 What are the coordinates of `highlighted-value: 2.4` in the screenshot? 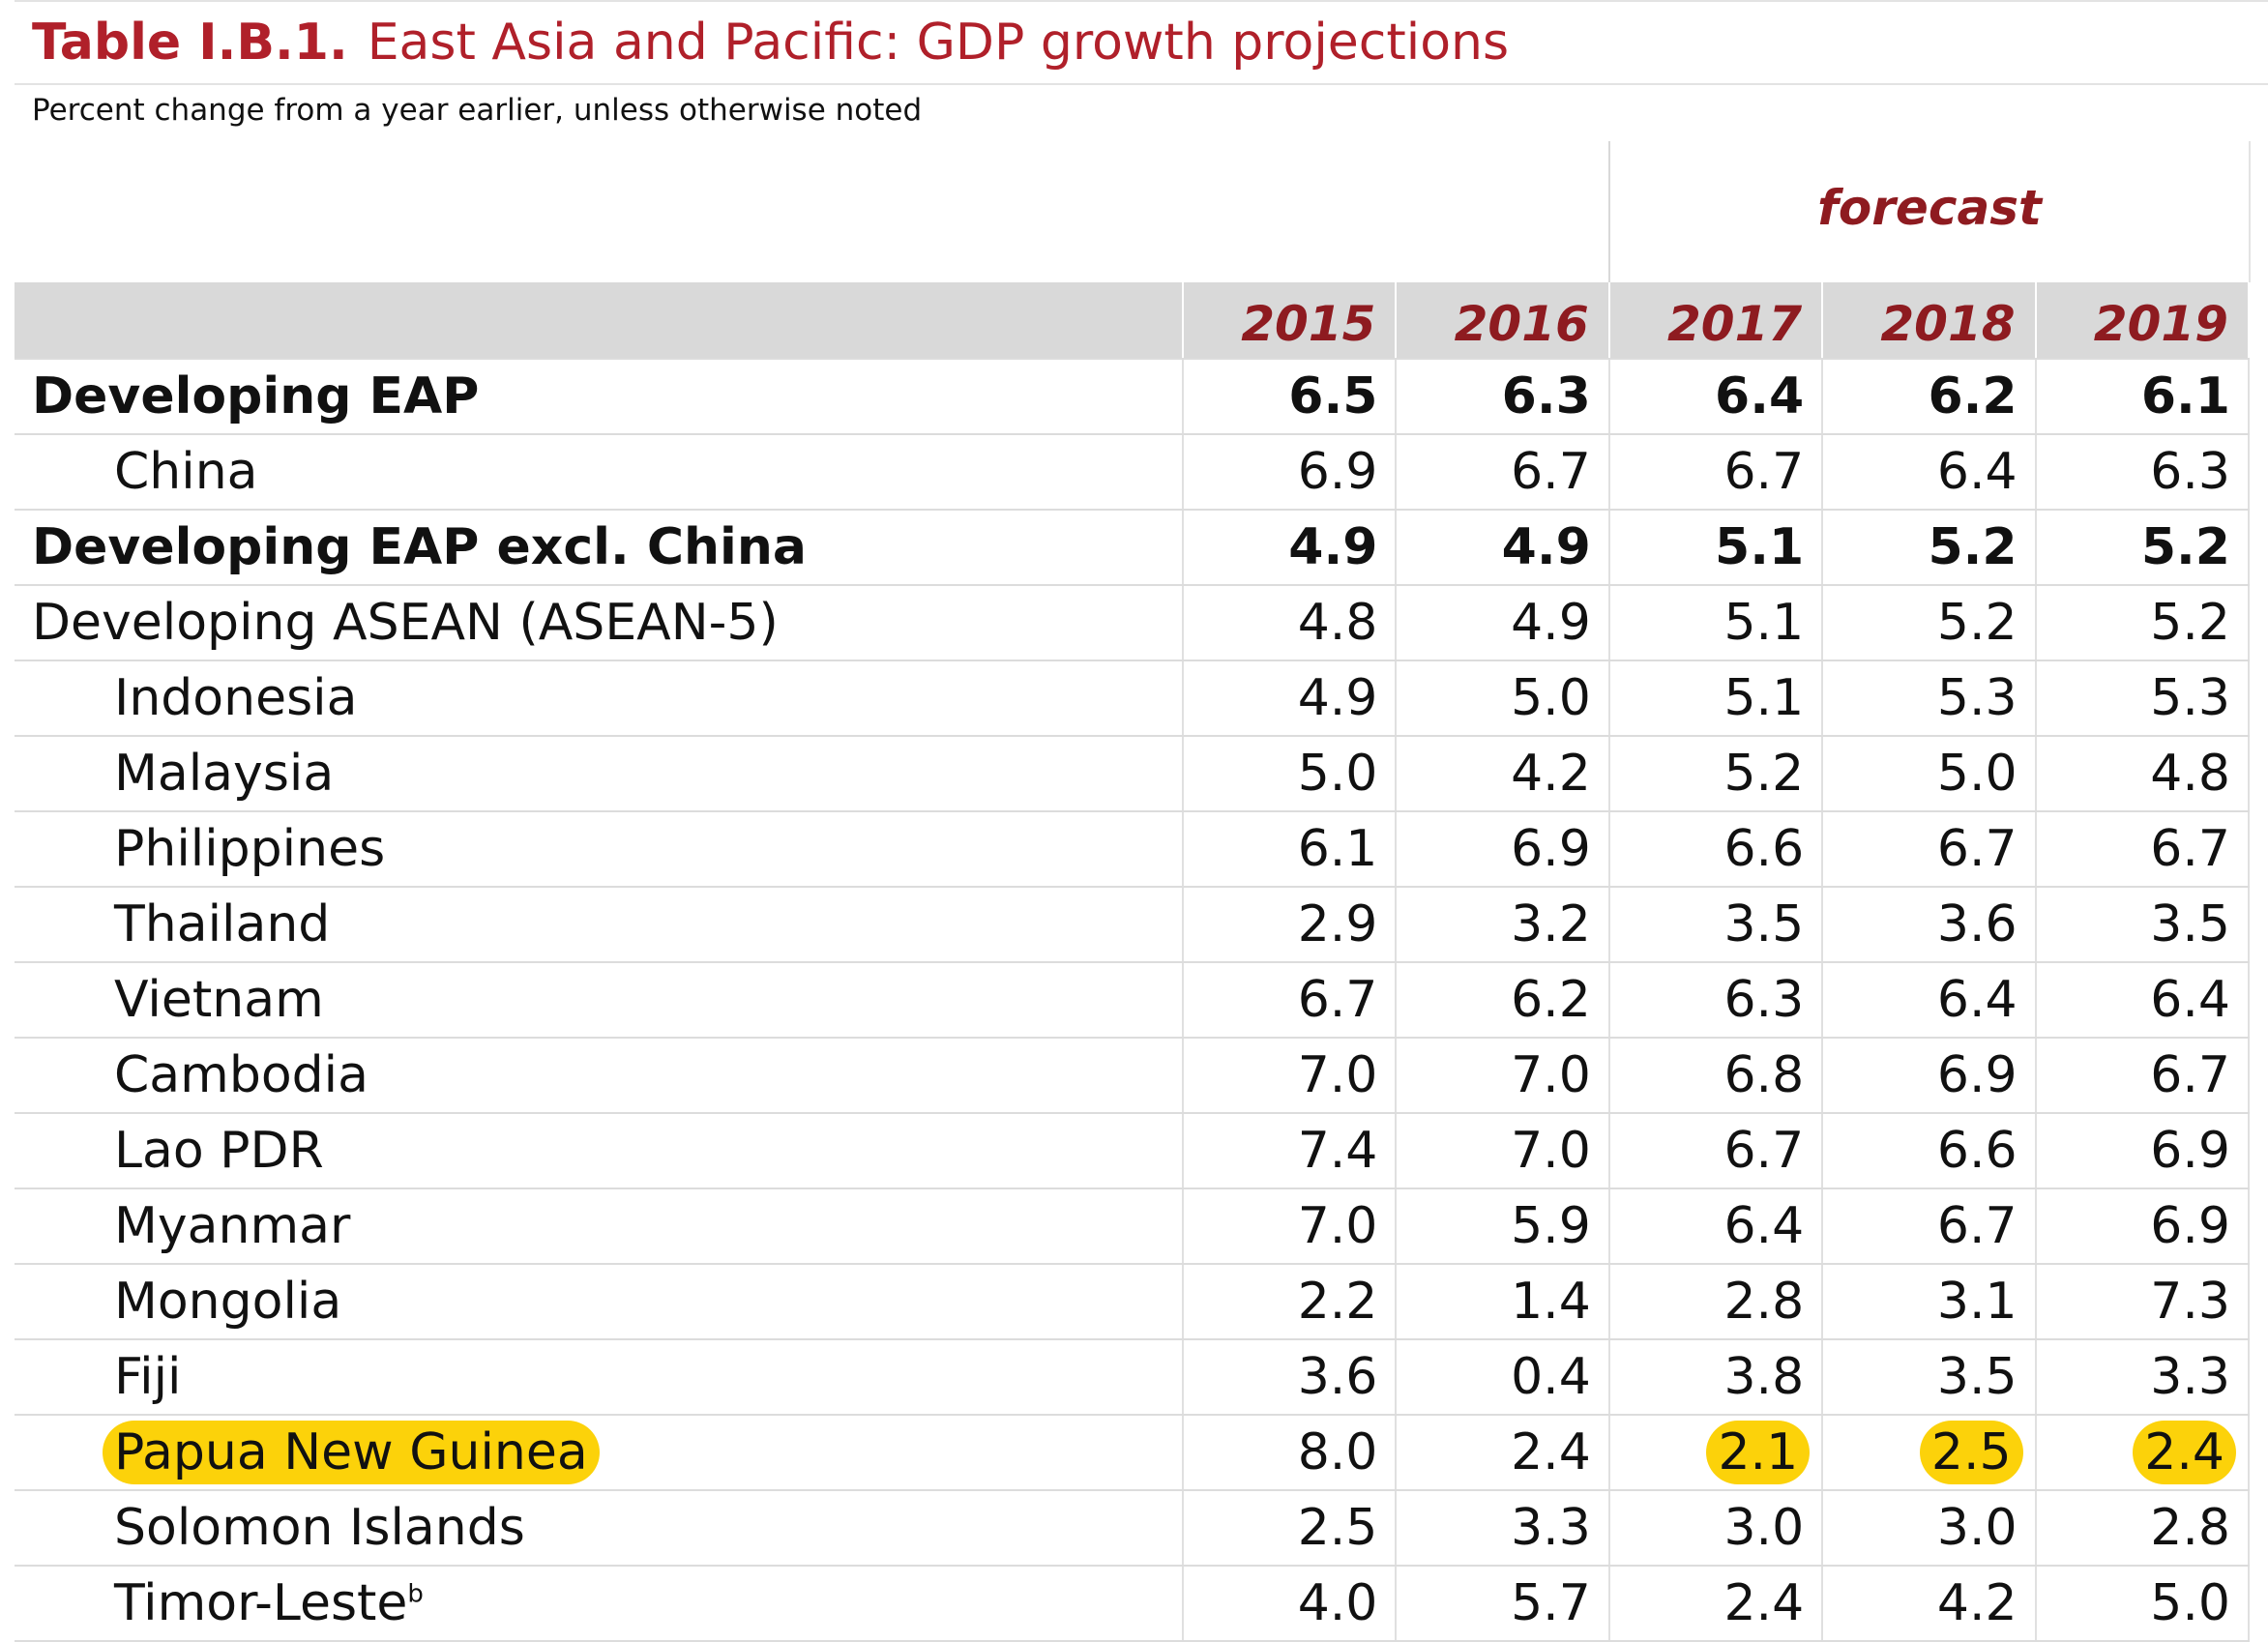 It's located at (2184, 1452).